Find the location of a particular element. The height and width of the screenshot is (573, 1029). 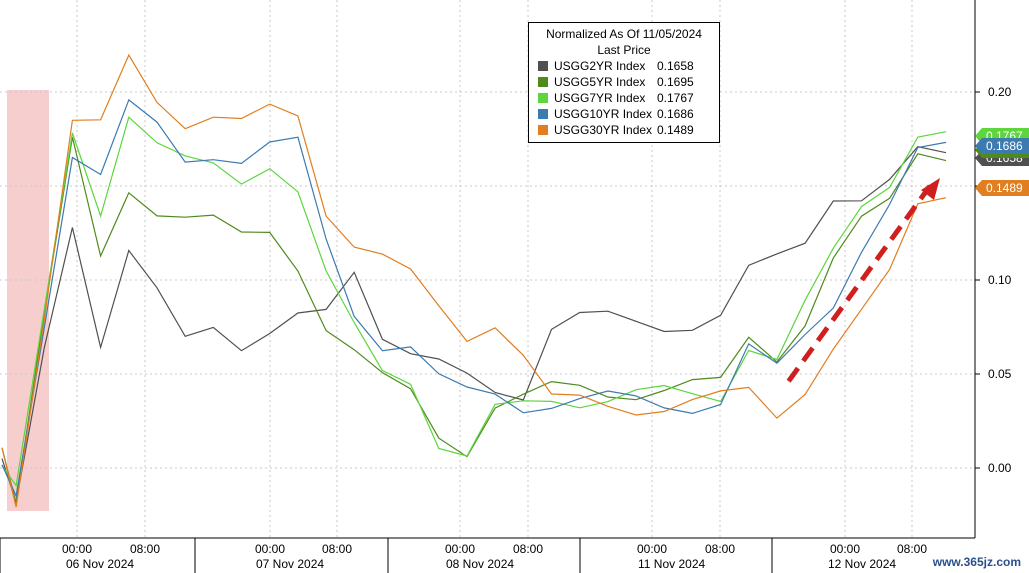

last-value-text-3: 0.1686 is located at coordinates (1004, 146).